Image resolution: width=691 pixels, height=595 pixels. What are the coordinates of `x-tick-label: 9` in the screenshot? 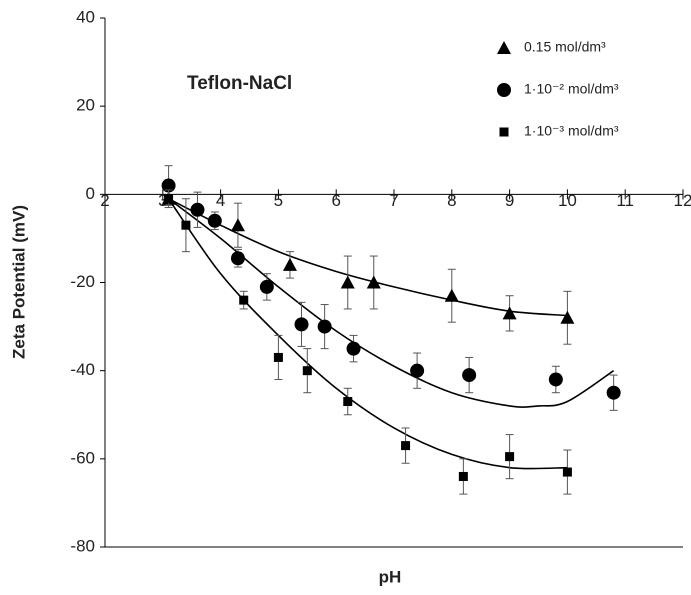 It's located at (509, 200).